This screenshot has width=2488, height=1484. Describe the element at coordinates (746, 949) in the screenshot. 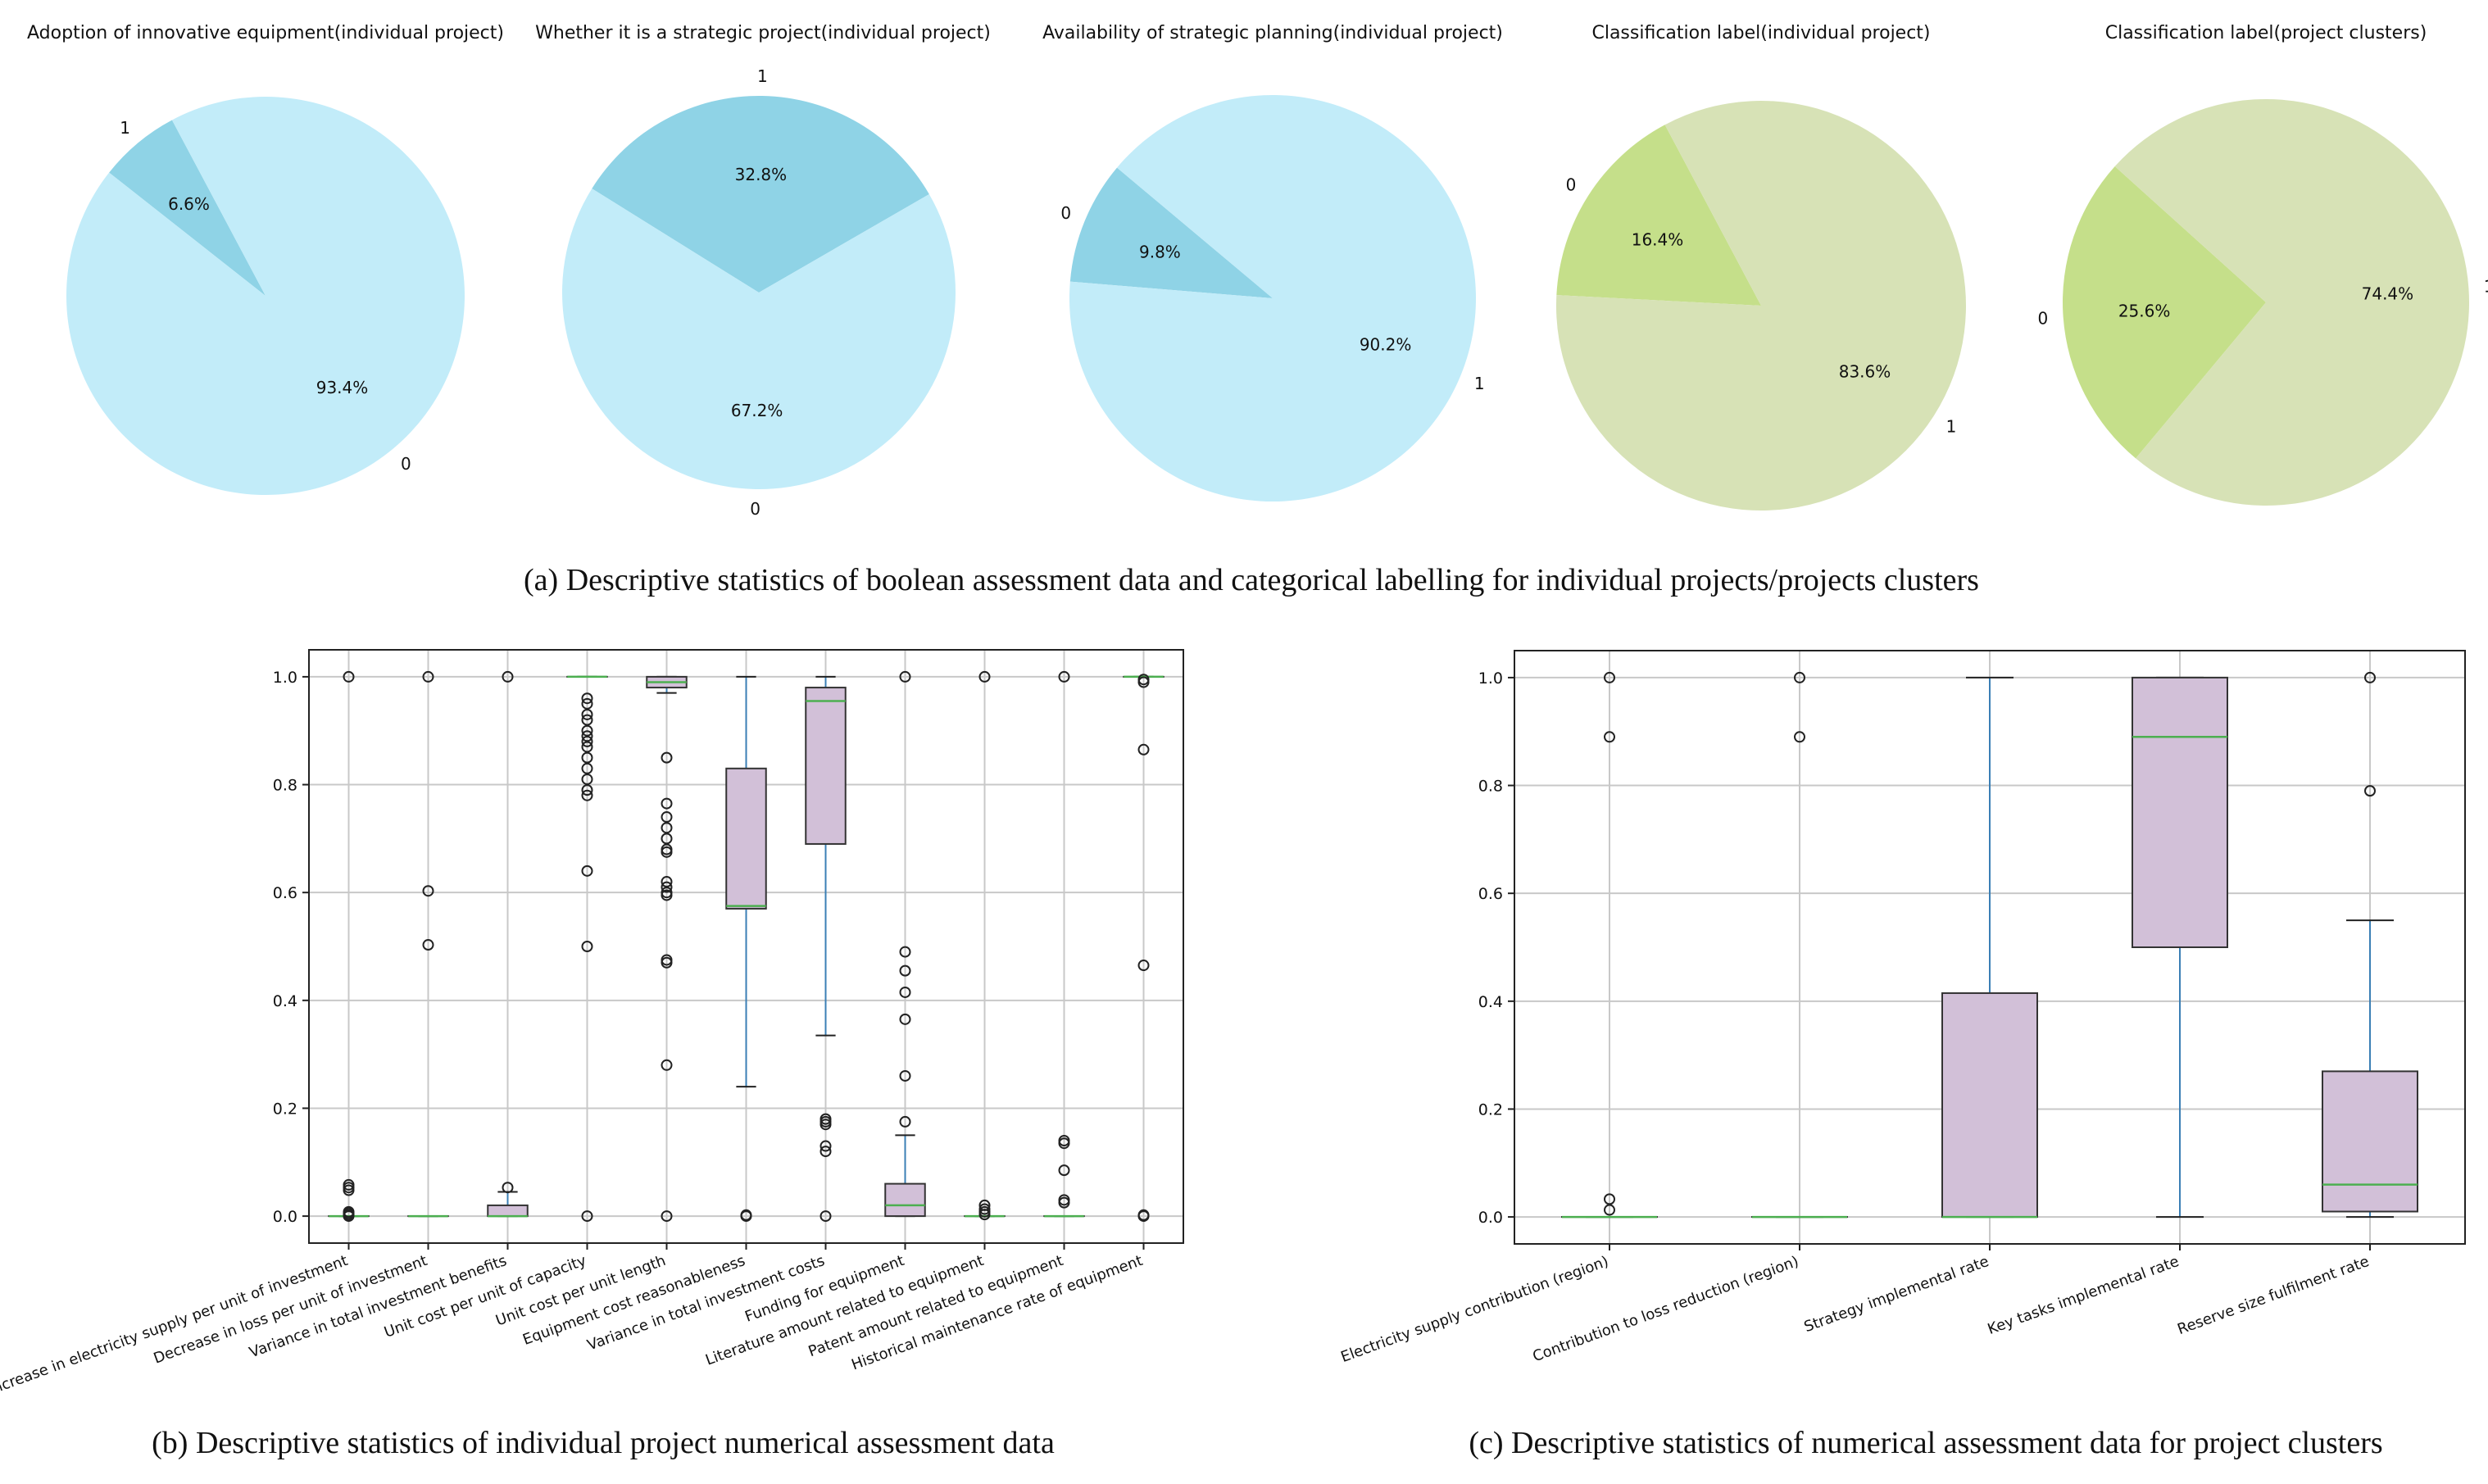

I see `box-equipment-cost-reasonableness` at that location.